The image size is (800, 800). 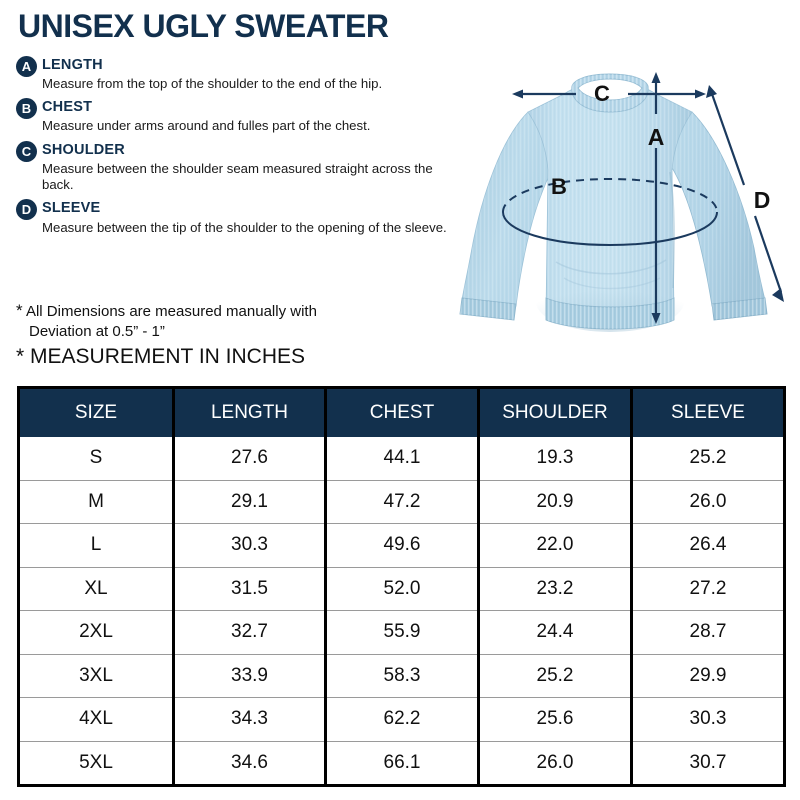 I want to click on cell-chest: 44.1, so click(x=401, y=458).